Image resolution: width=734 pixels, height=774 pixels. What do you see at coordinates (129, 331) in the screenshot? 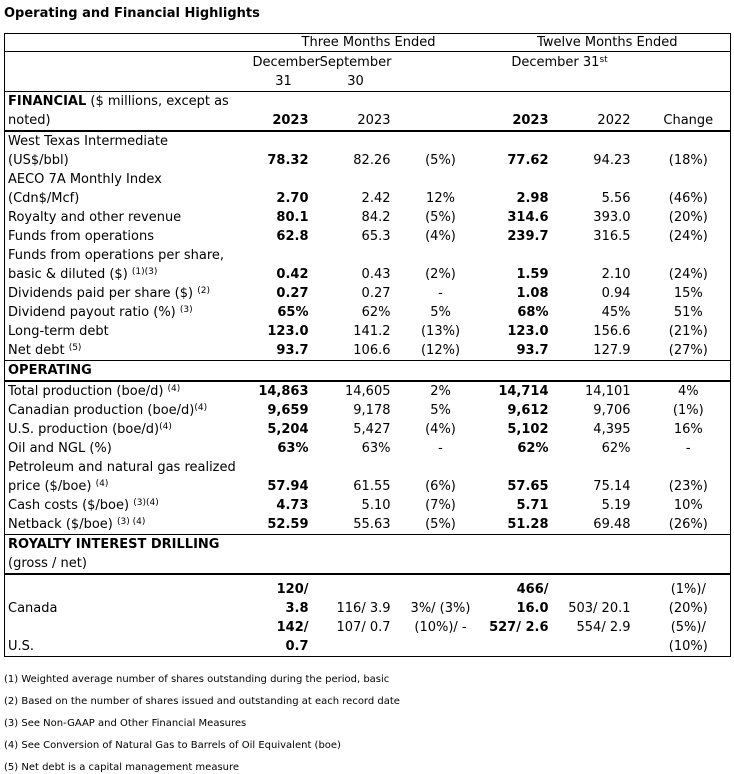
I see `row-label: Long-term debt` at bounding box center [129, 331].